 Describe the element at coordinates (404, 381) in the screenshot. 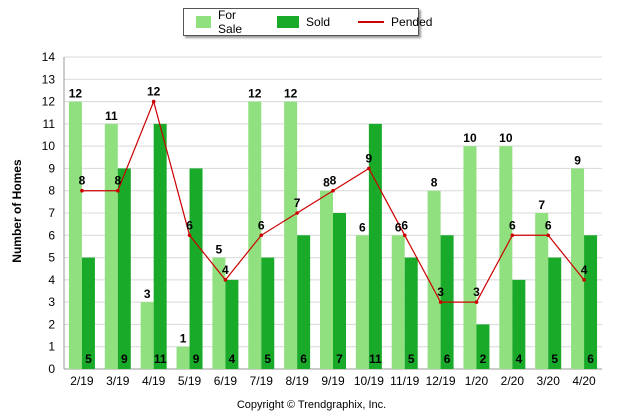

I see `x-tick-label: 11/19` at that location.